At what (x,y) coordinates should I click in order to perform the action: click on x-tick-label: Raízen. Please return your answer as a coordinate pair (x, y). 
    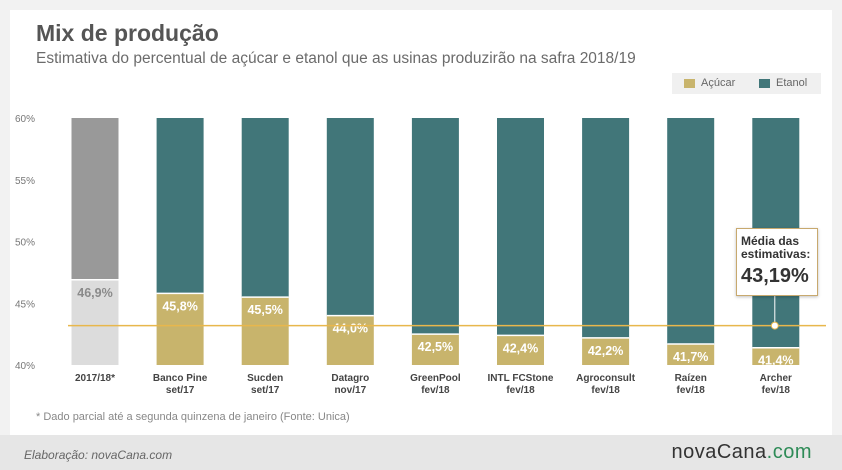
    Looking at the image, I should click on (691, 378).